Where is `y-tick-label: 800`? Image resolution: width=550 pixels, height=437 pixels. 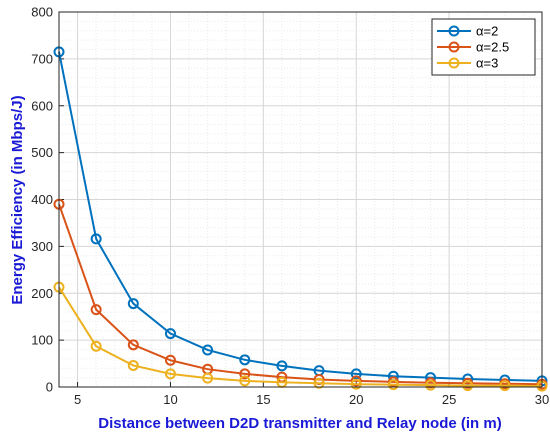
y-tick-label: 800 is located at coordinates (42, 12).